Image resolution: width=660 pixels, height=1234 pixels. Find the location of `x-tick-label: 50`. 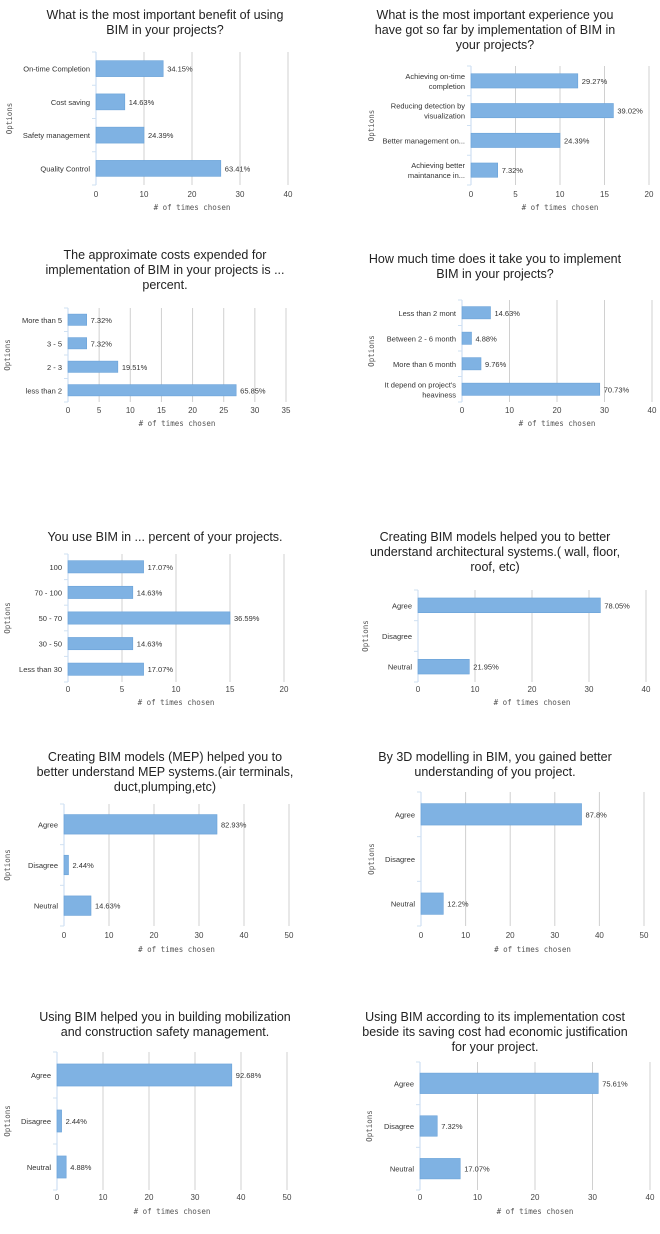

x-tick-label: 50 is located at coordinates (287, 1197).